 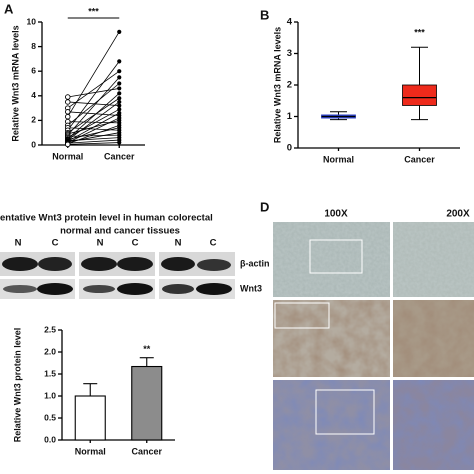 What do you see at coordinates (458, 214) in the screenshot?
I see `column-label: 200X` at bounding box center [458, 214].